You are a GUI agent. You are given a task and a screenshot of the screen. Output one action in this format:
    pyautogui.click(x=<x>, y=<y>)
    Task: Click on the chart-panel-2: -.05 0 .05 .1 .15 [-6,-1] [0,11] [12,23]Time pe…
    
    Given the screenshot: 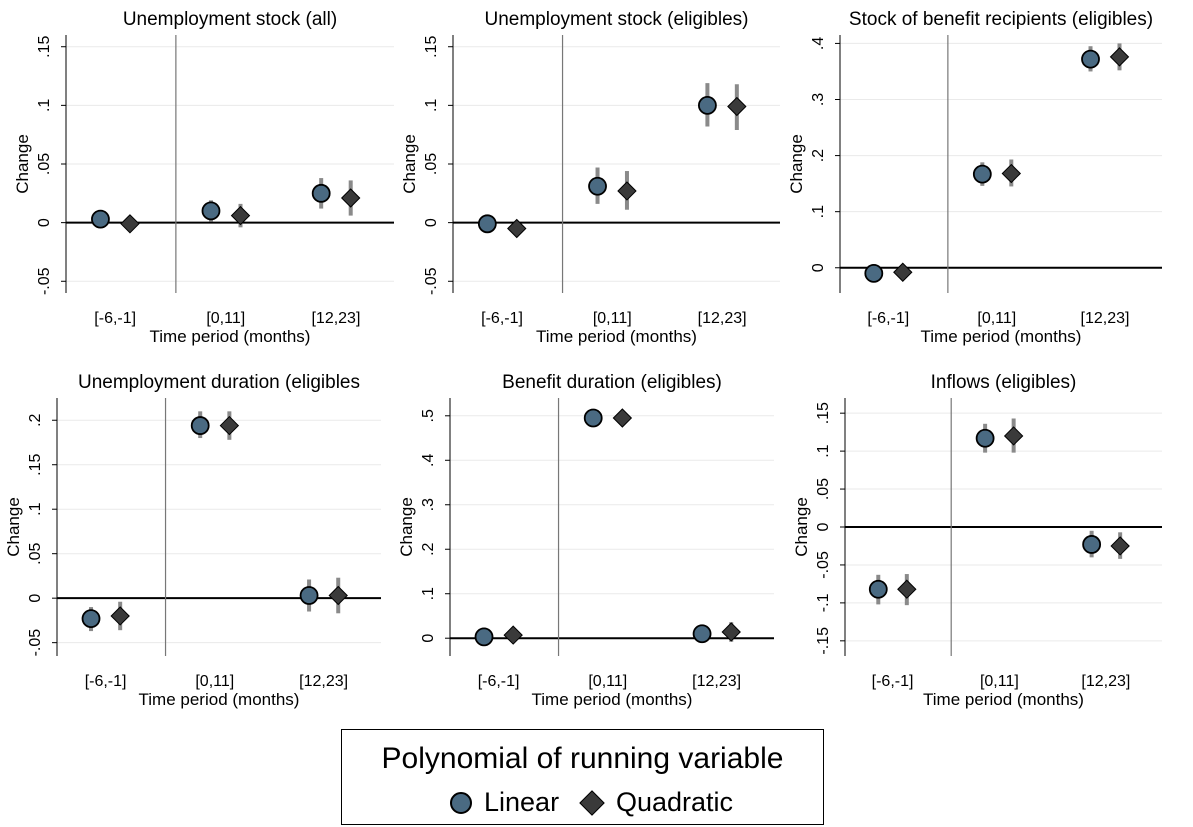 What is the action you would take?
    pyautogui.click(x=590, y=177)
    